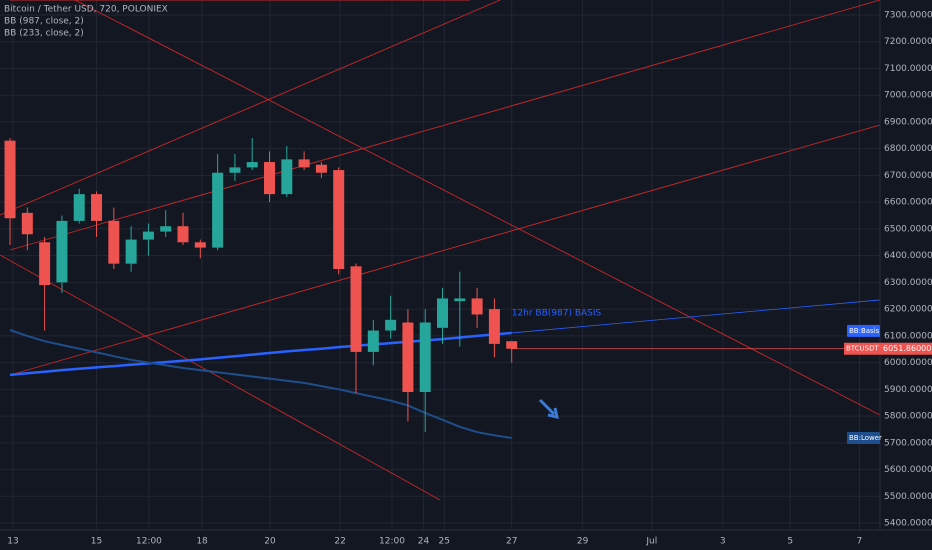 The height and width of the screenshot is (550, 932). I want to click on indicator-extension, so click(696, 316).